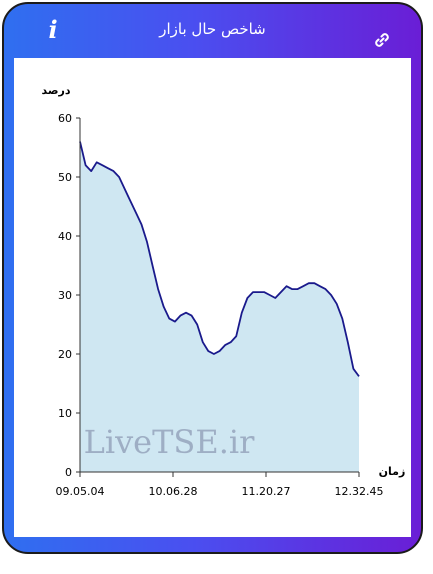  What do you see at coordinates (65, 295) in the screenshot?
I see `y-tick-label: 30` at bounding box center [65, 295].